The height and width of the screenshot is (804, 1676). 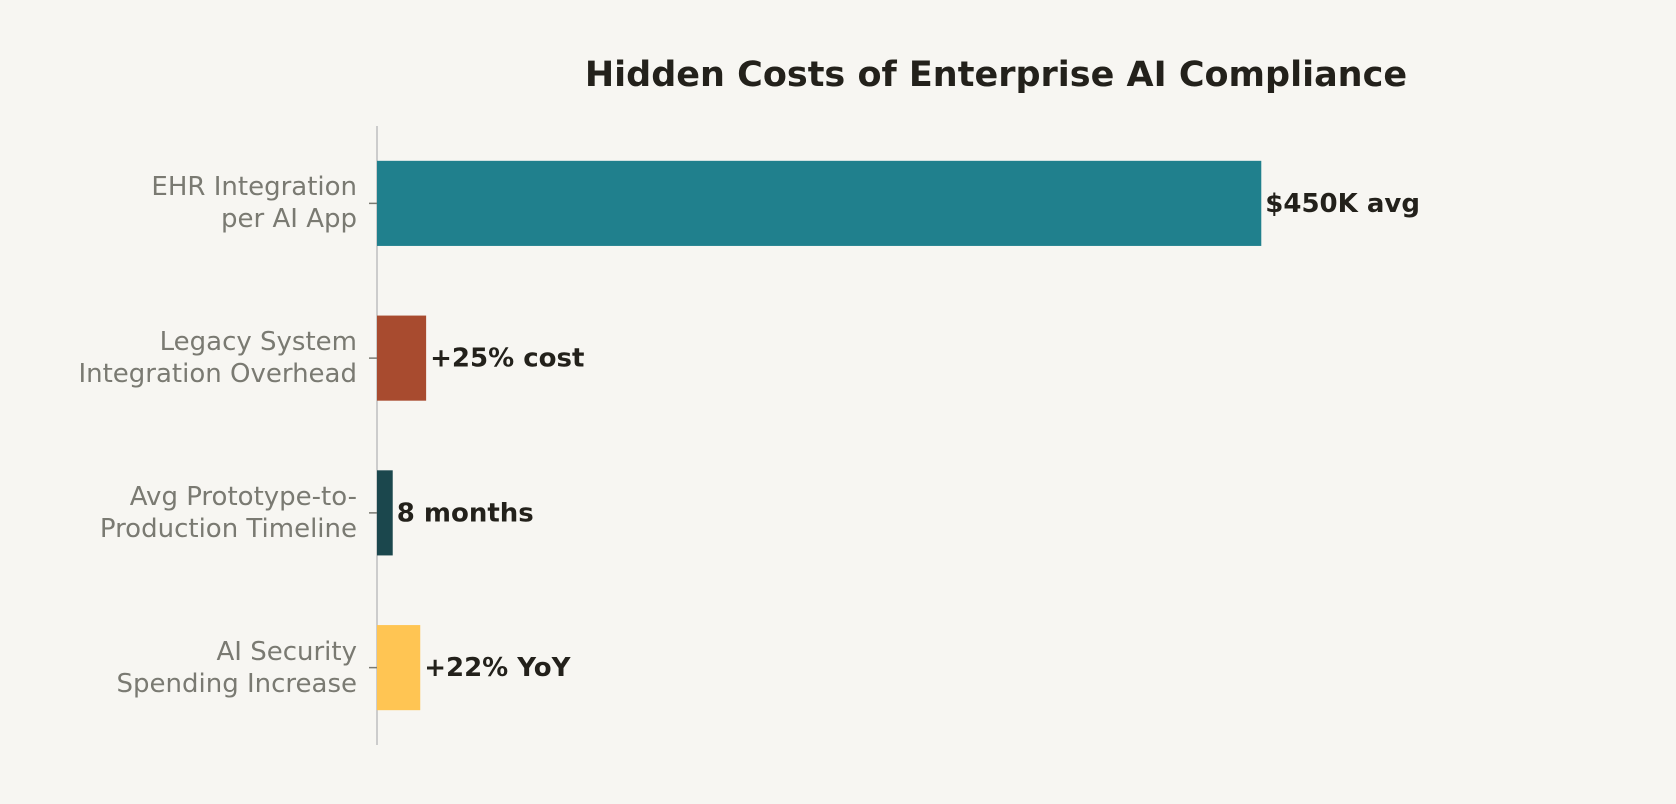 What do you see at coordinates (254, 203) in the screenshot?
I see `y-tick-label: EHR Integration per AI App` at bounding box center [254, 203].